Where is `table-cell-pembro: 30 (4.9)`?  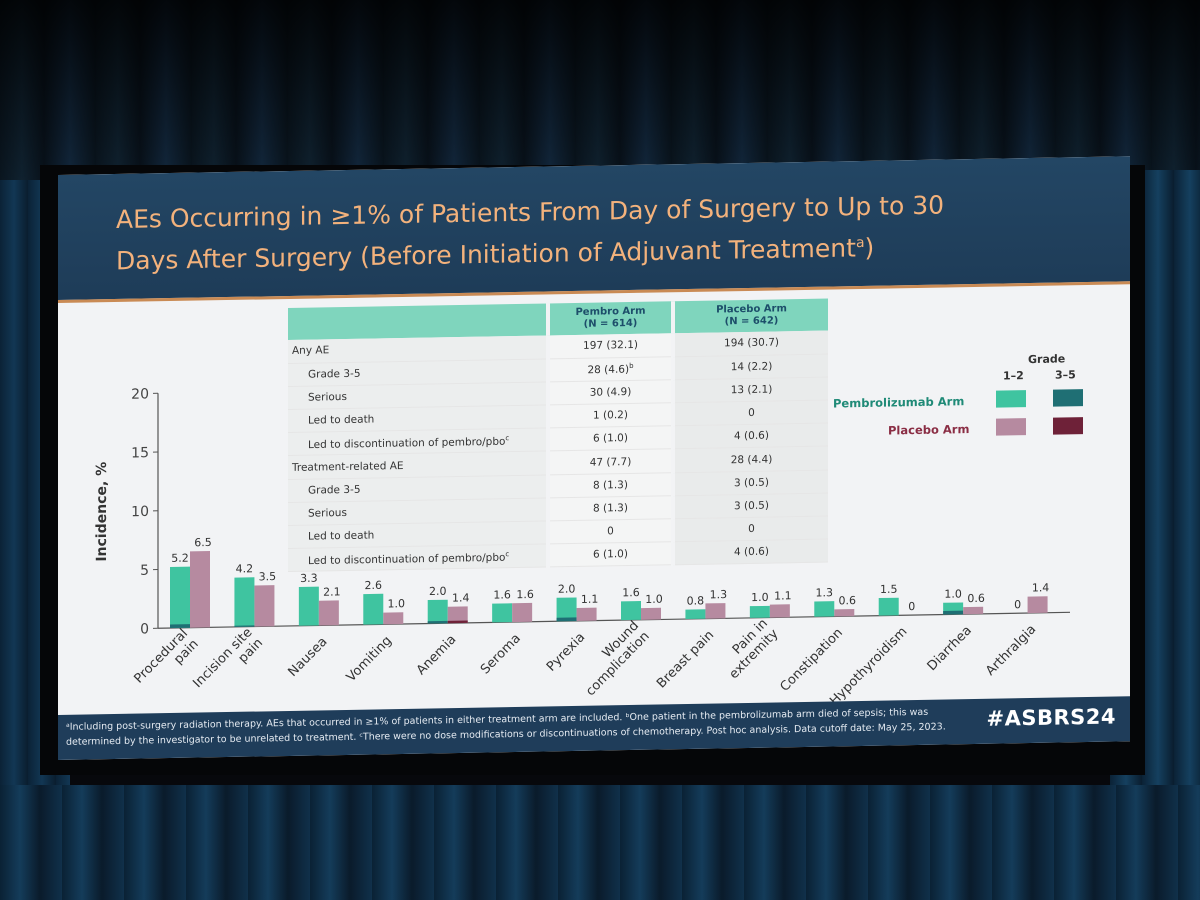 table-cell-pembro: 30 (4.9) is located at coordinates (610, 392).